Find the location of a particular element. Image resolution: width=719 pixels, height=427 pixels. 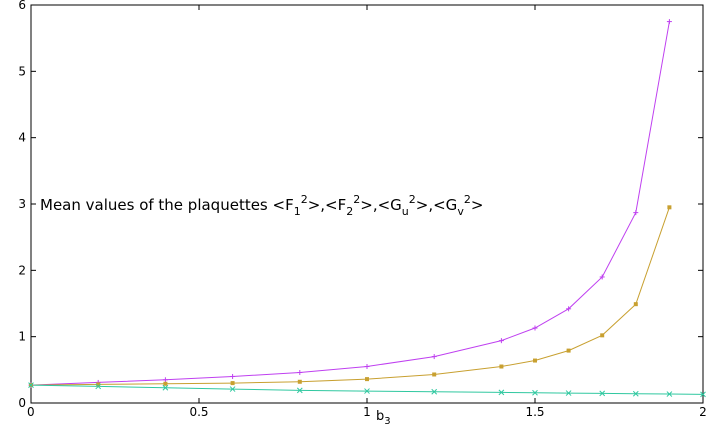

x-tick-label: 1 is located at coordinates (367, 412).